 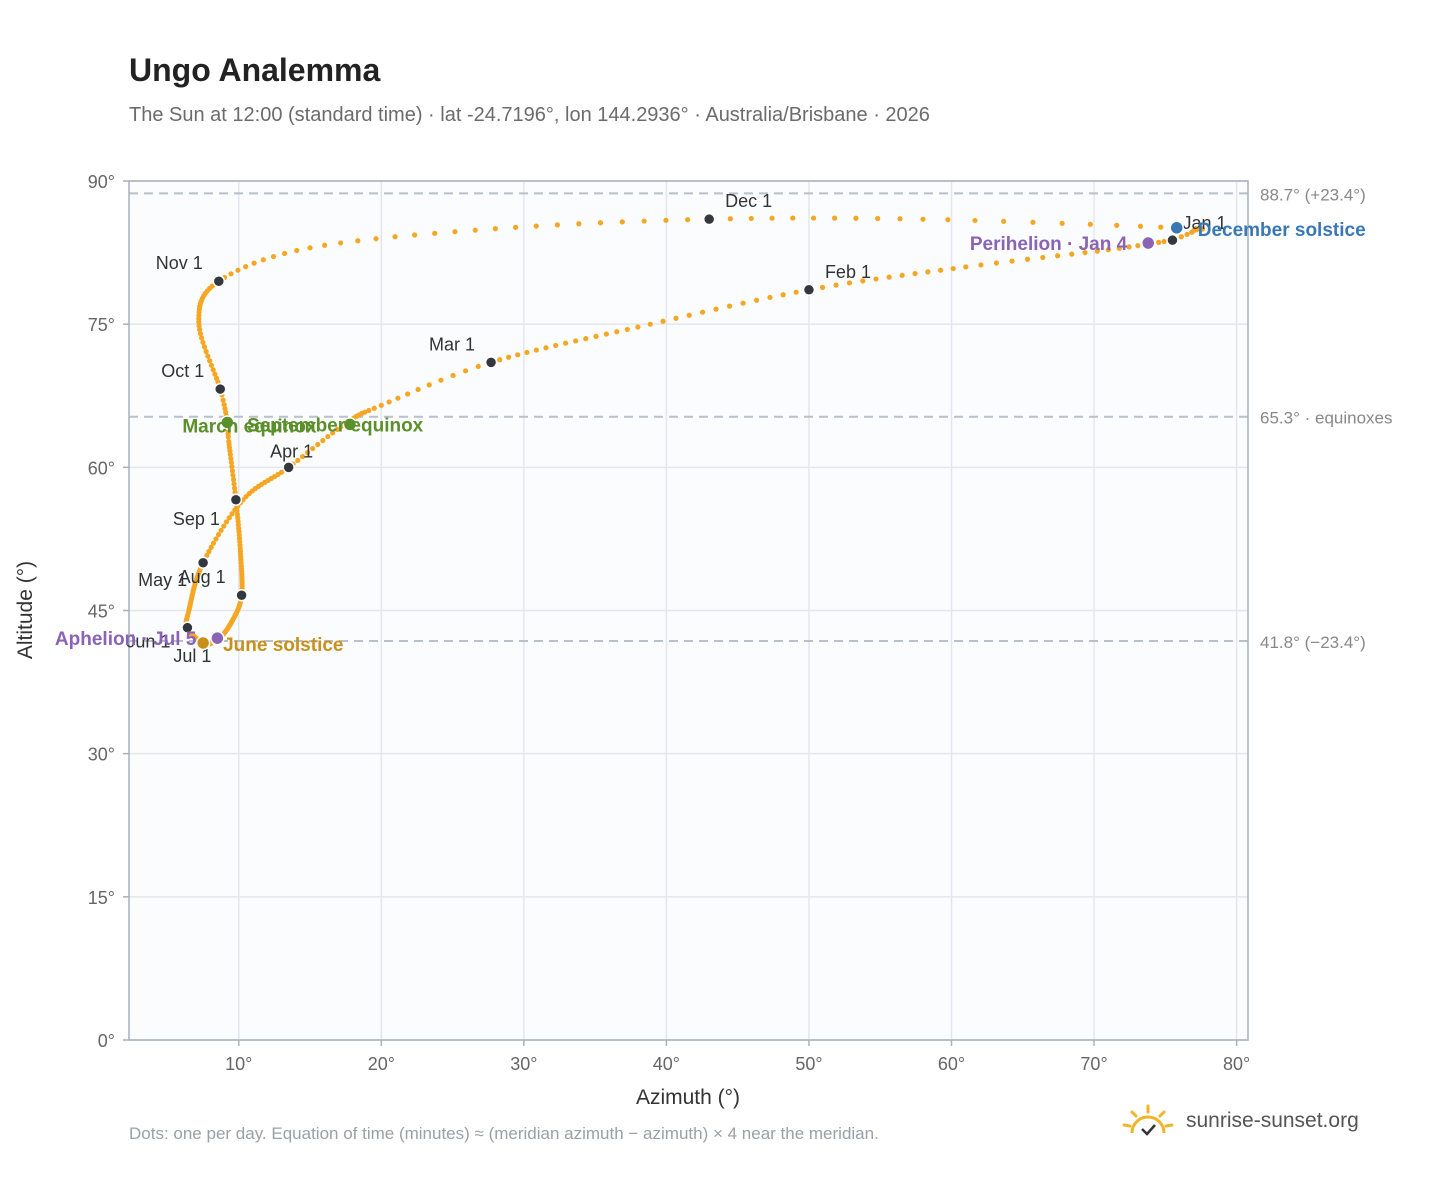 I want to click on y-tick-label-3: 45°, so click(x=101, y=612).